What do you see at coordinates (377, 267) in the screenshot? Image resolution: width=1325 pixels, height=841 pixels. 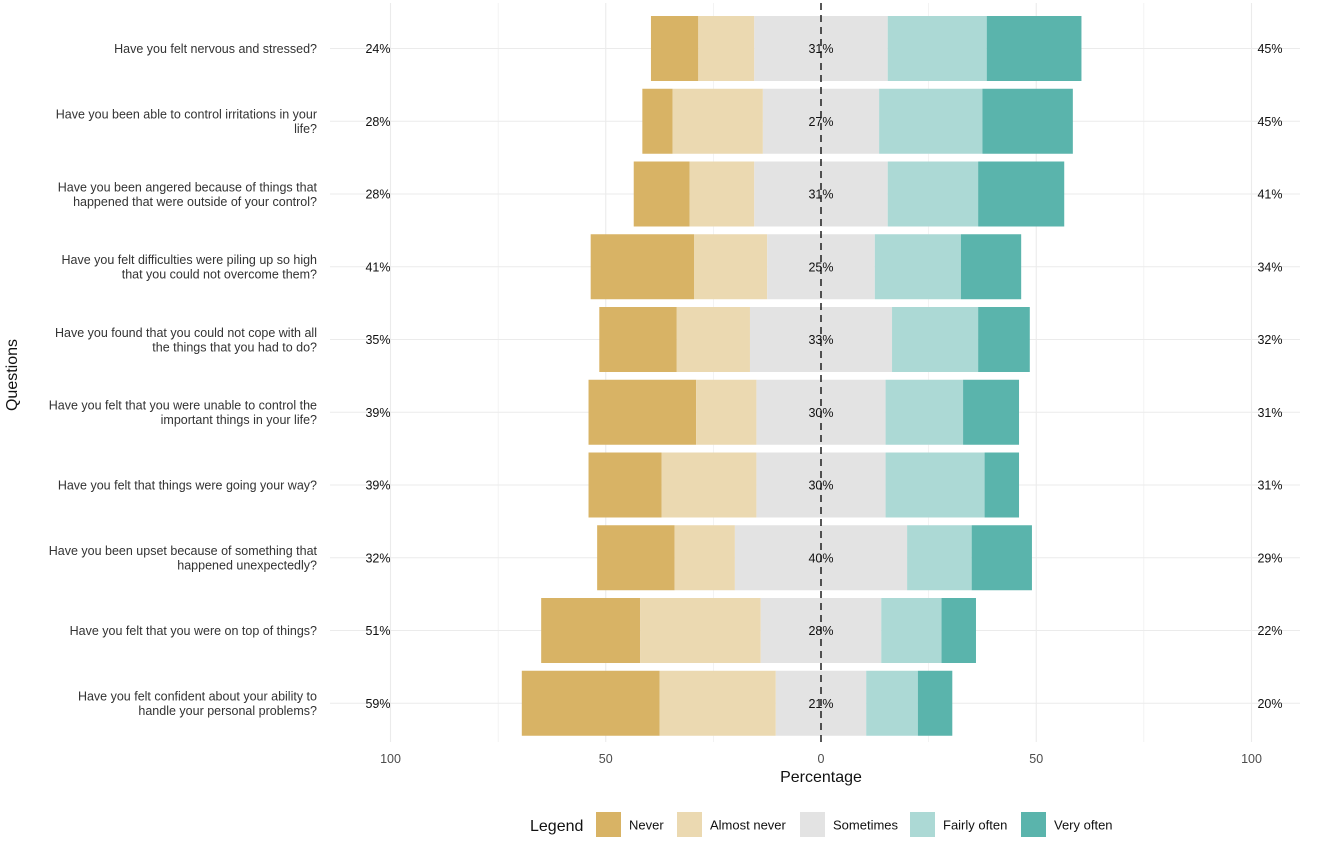 I see `left-percent-label: 41%` at bounding box center [377, 267].